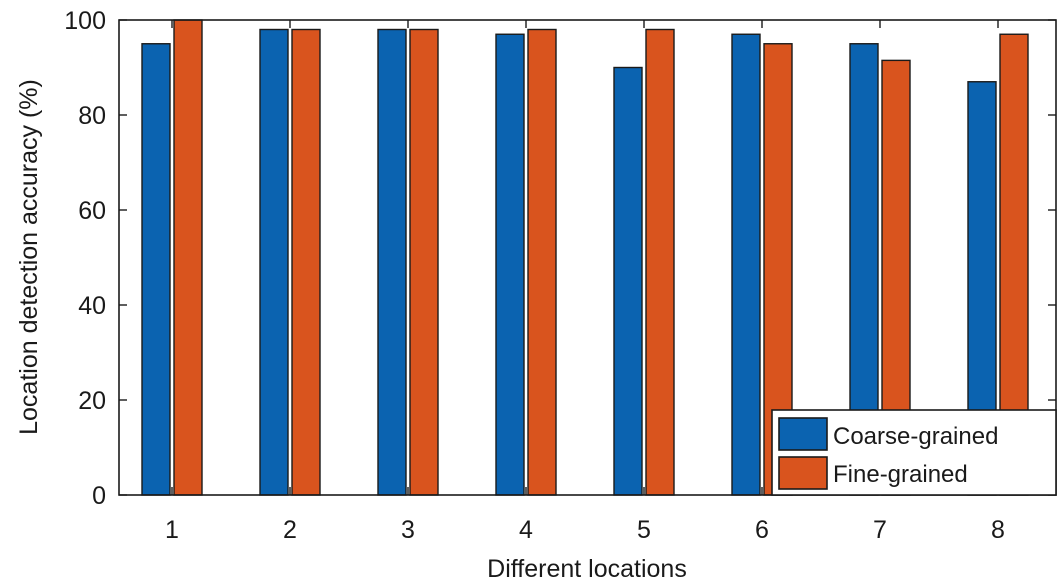 This screenshot has height=588, width=1060. What do you see at coordinates (880, 530) in the screenshot?
I see `x-tick-label: 7` at bounding box center [880, 530].